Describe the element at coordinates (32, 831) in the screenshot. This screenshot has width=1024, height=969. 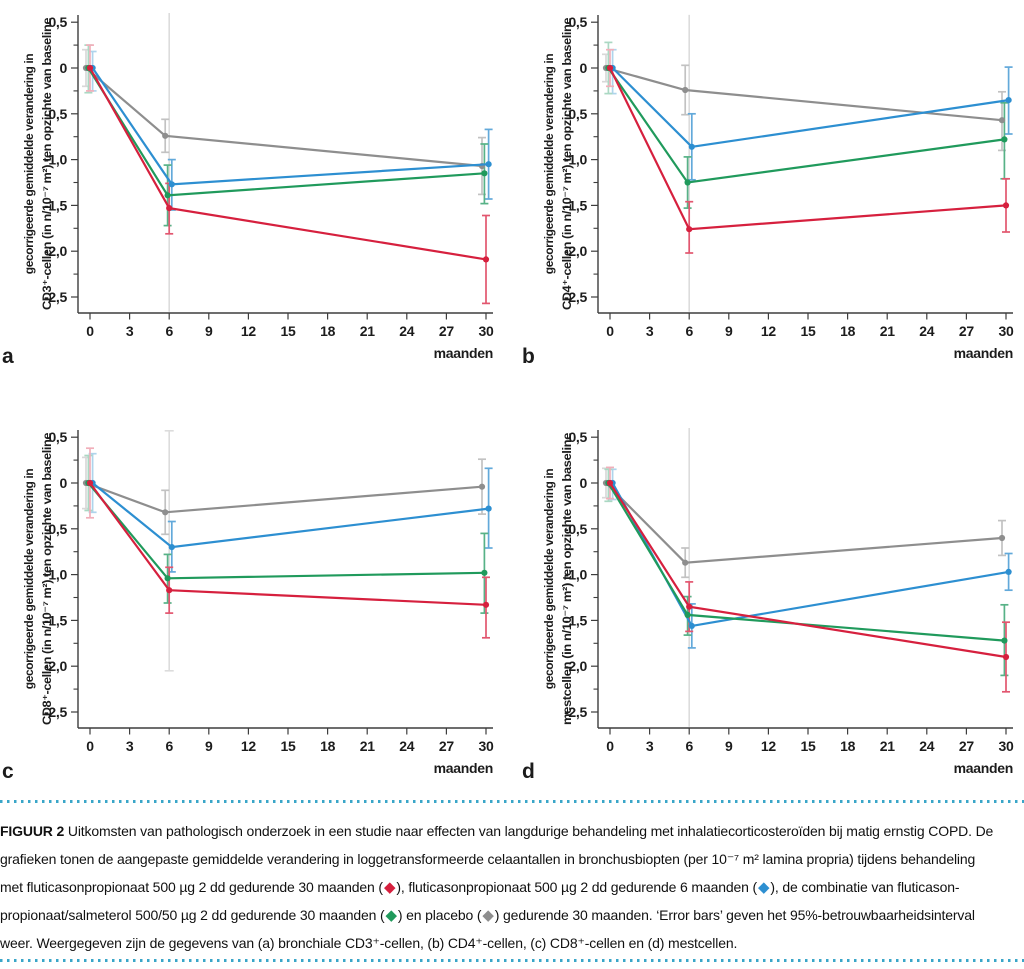
I see `caption-figure-label: FIGUUR 2` at that location.